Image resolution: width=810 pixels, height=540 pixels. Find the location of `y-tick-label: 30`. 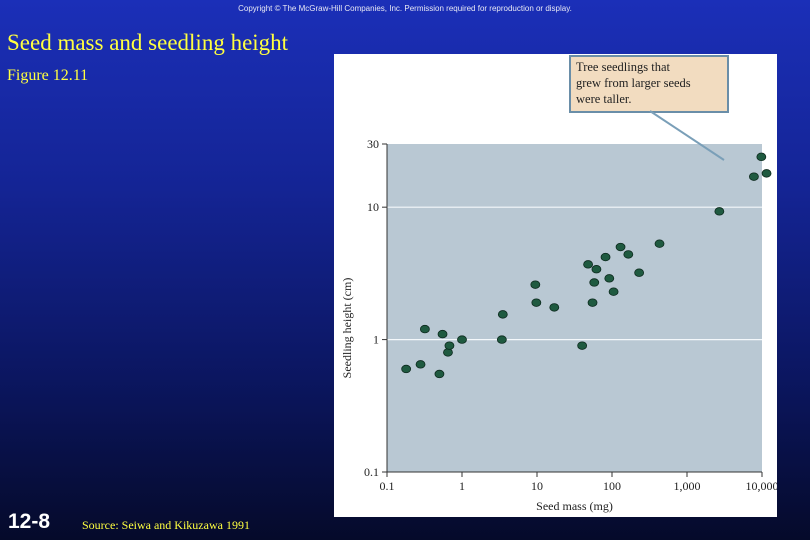

y-tick-label: 30 is located at coordinates (373, 144).